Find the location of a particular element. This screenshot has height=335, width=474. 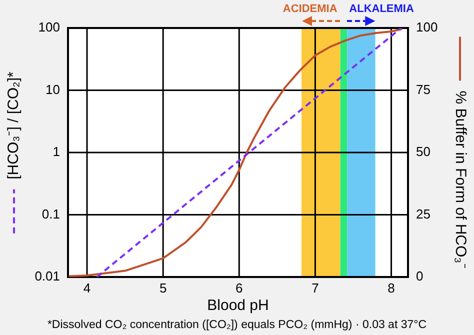

band-label: ALKALEMIA is located at coordinates (381, 9).